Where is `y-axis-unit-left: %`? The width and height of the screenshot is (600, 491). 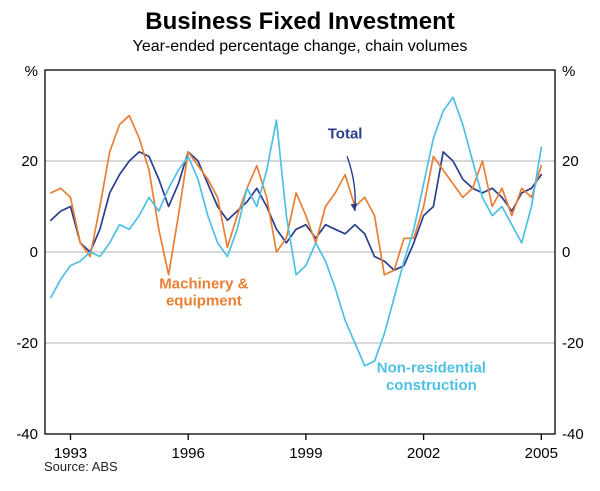
y-axis-unit-left: % is located at coordinates (31, 71).